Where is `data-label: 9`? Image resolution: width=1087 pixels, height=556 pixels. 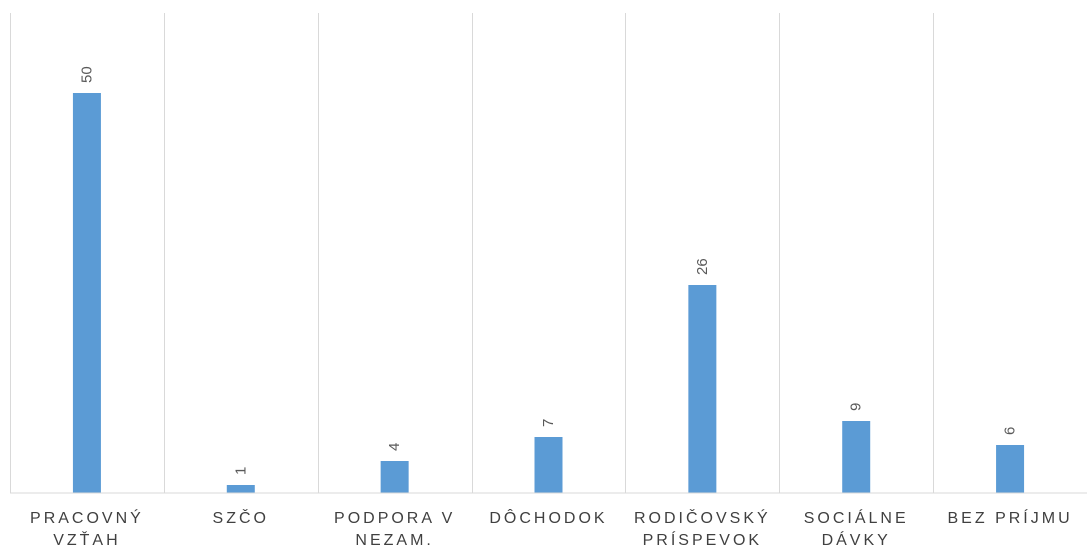
data-label: 9 is located at coordinates (856, 407).